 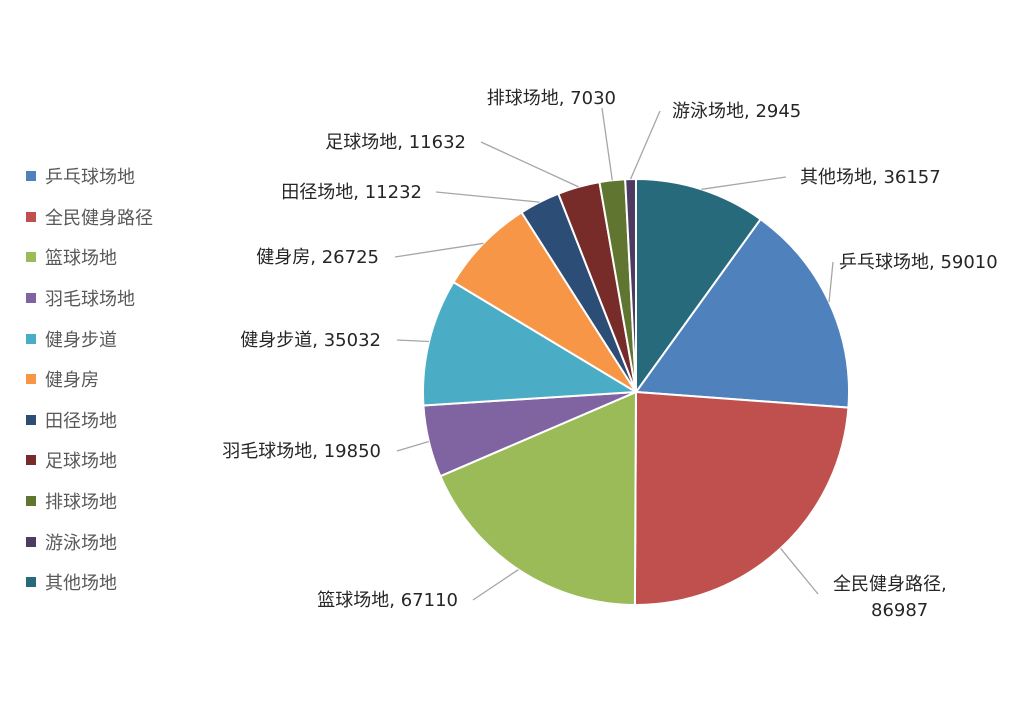 What do you see at coordinates (551, 98) in the screenshot?
I see `slice-data-label: 排球场地, 7030` at bounding box center [551, 98].